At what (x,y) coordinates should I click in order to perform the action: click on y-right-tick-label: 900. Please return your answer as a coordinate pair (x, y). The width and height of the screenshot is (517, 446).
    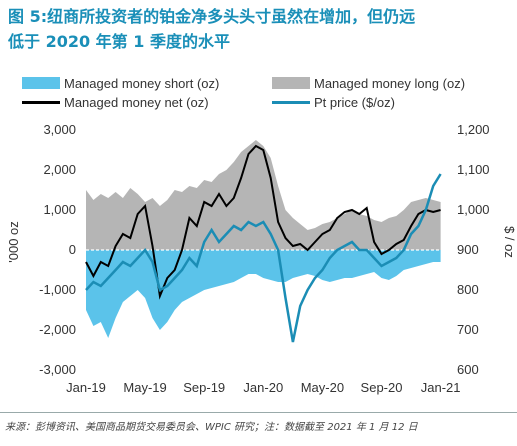
    Looking at the image, I should click on (468, 249).